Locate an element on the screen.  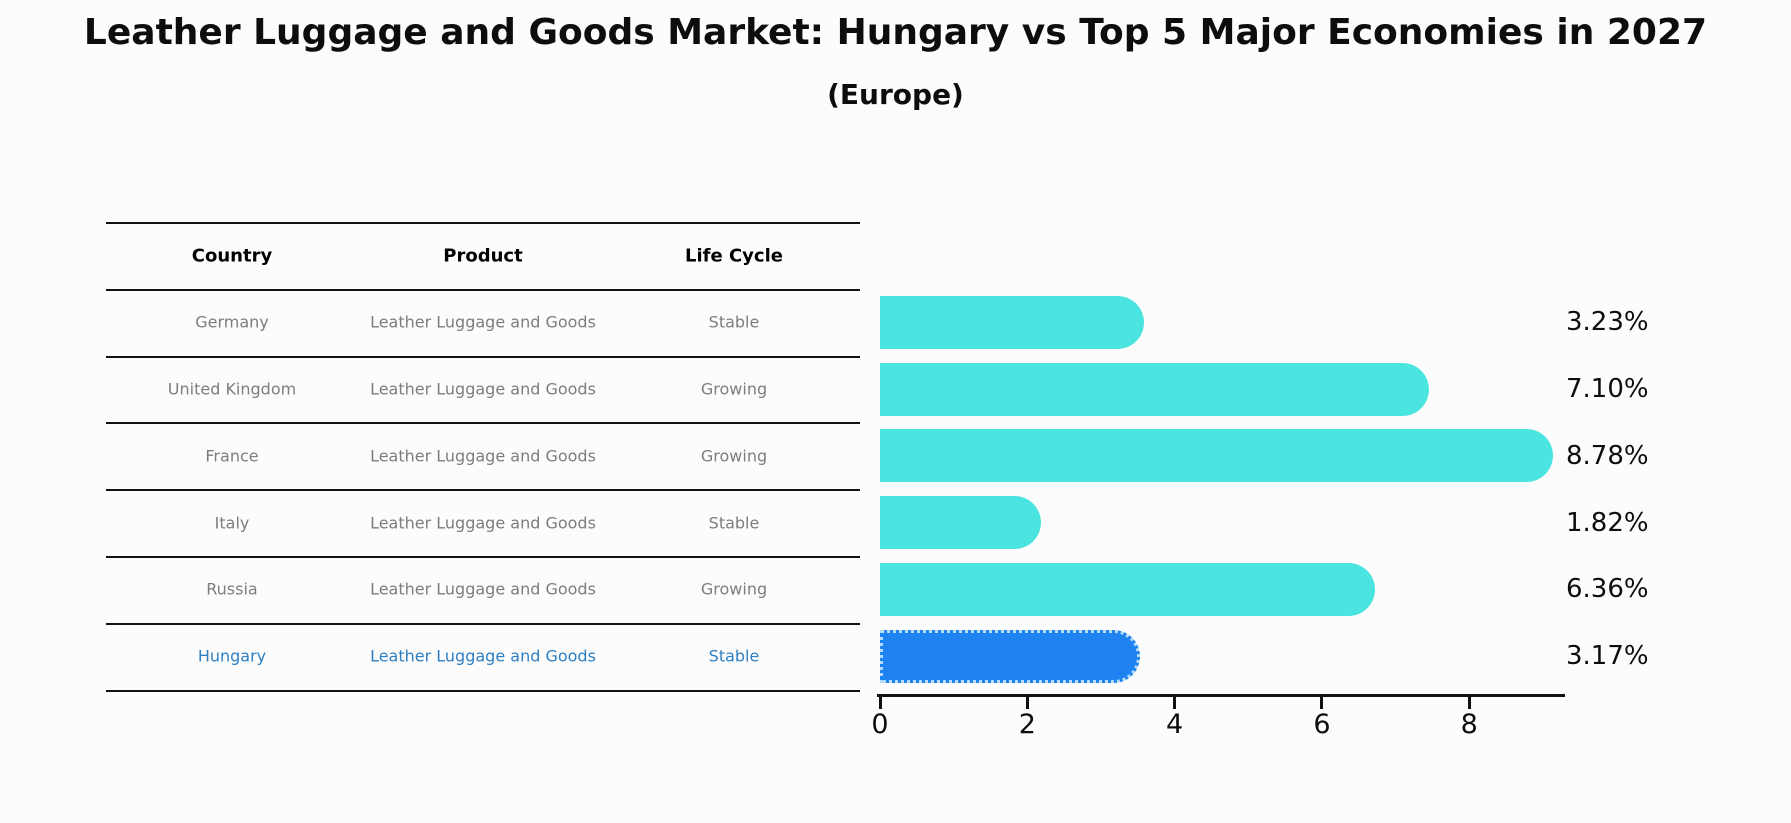
x-axis-tick-label: 2 is located at coordinates (1027, 724).